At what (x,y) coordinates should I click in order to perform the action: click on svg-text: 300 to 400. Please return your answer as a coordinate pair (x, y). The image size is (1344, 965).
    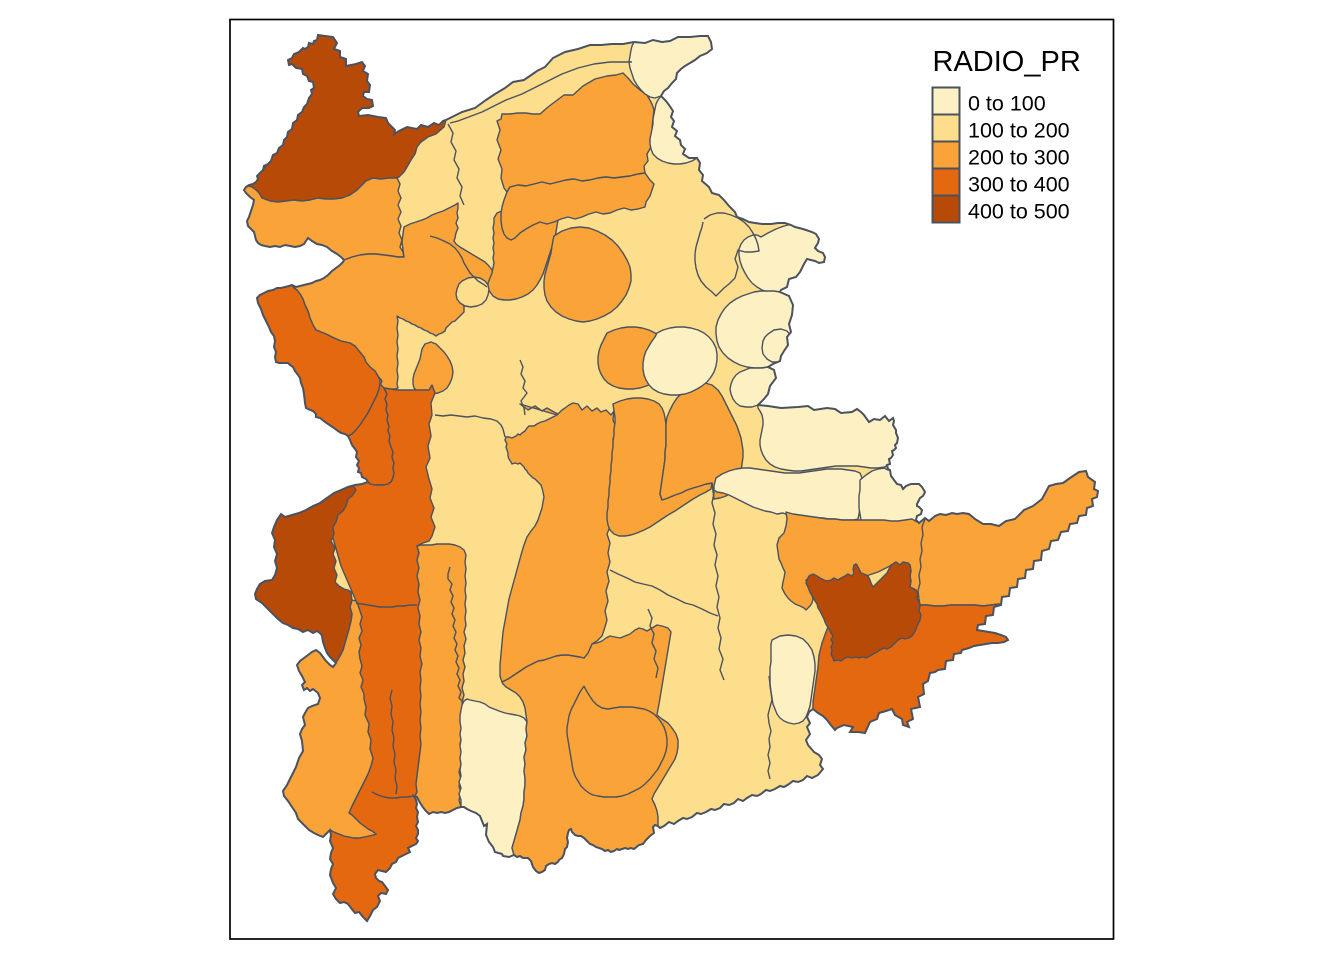
    Looking at the image, I should click on (1019, 185).